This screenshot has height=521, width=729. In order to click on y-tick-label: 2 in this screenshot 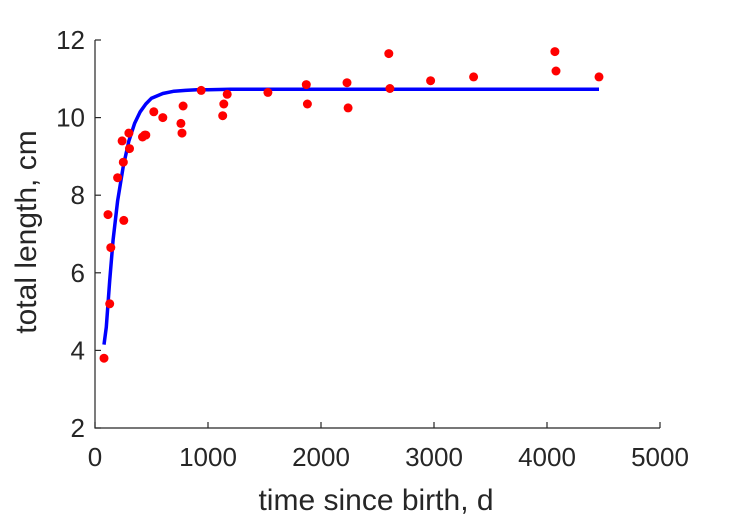, I will do `click(78, 428)`.